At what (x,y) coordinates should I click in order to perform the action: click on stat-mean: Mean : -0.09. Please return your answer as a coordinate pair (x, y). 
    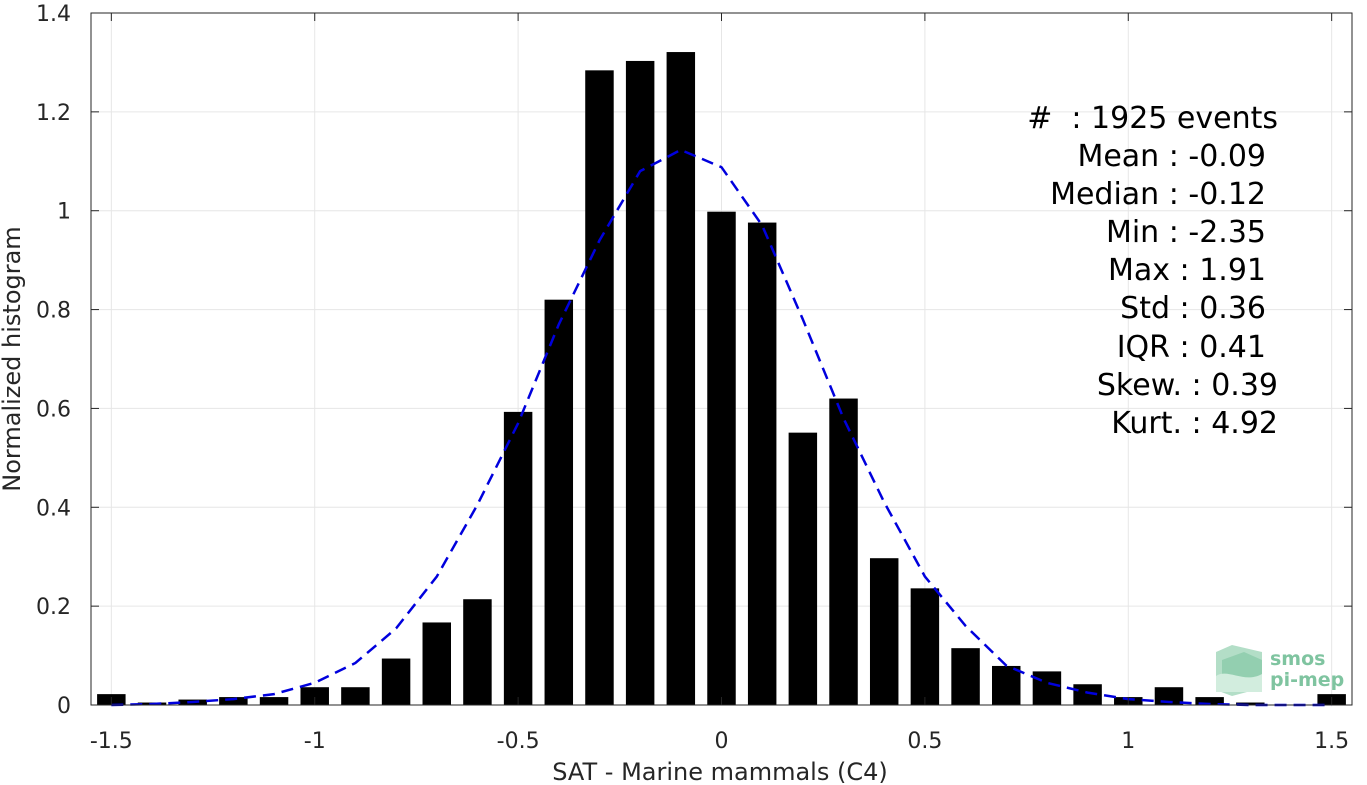
    Looking at the image, I should click on (1171, 156).